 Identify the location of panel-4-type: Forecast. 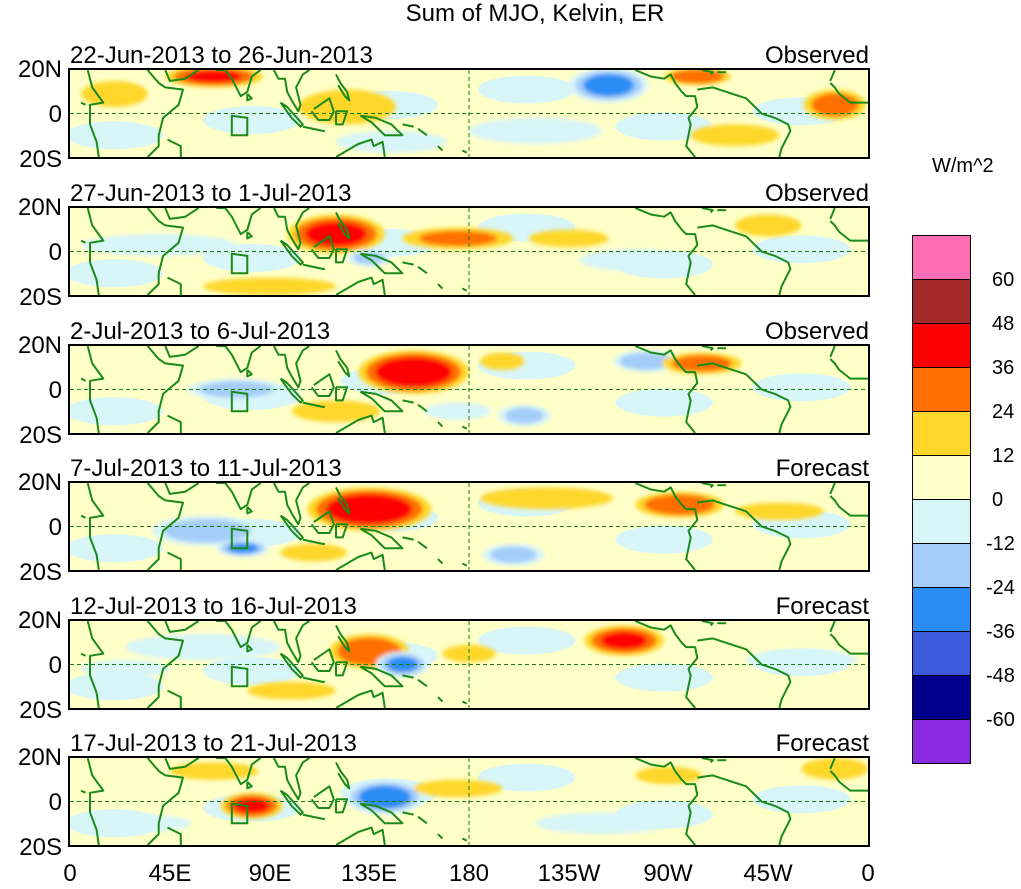
(822, 468).